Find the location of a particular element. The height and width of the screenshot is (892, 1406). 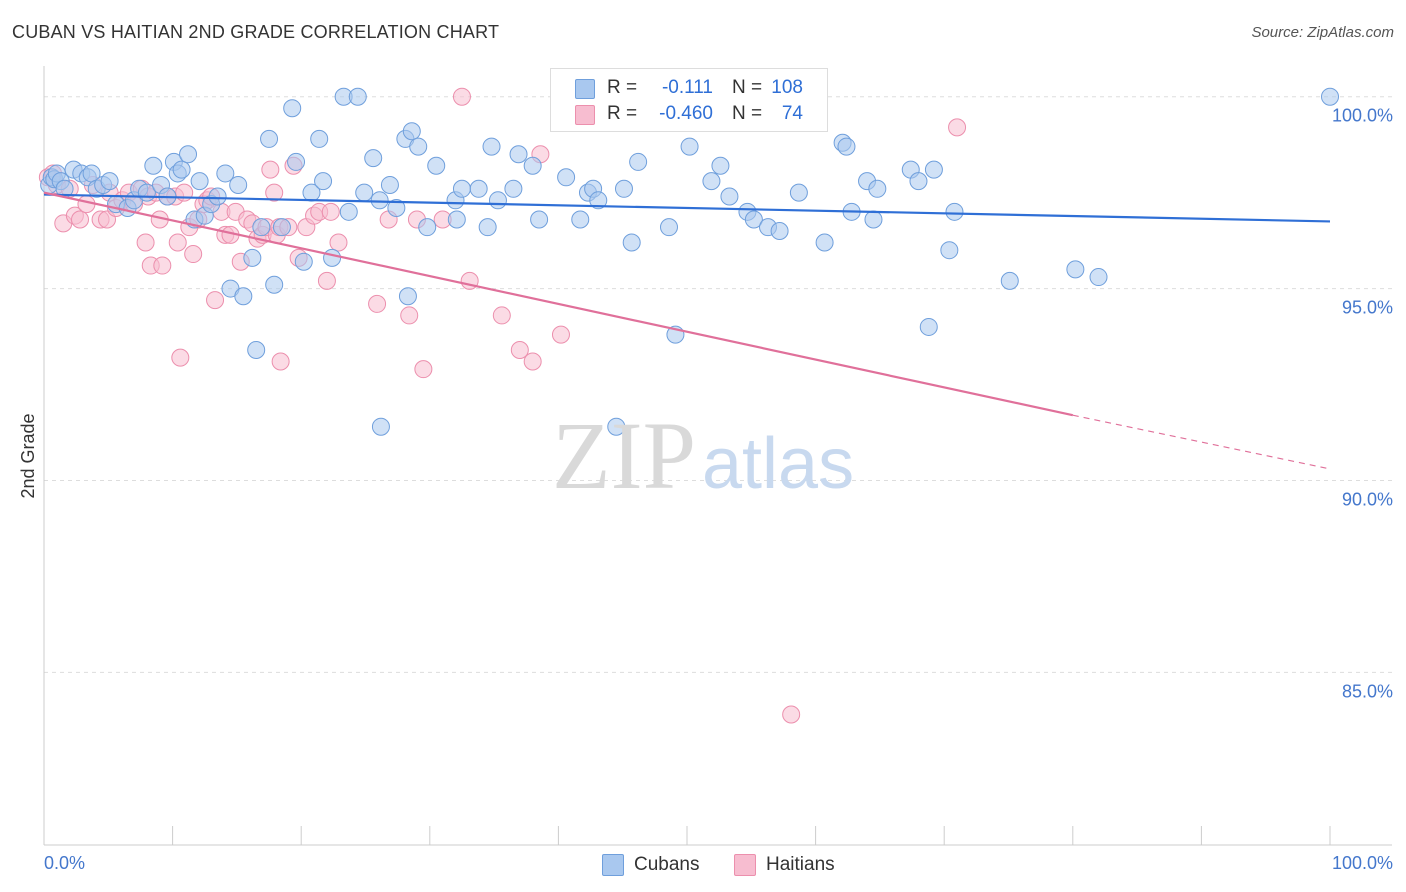

y-tick-label: 95.0% is located at coordinates (1367, 308).